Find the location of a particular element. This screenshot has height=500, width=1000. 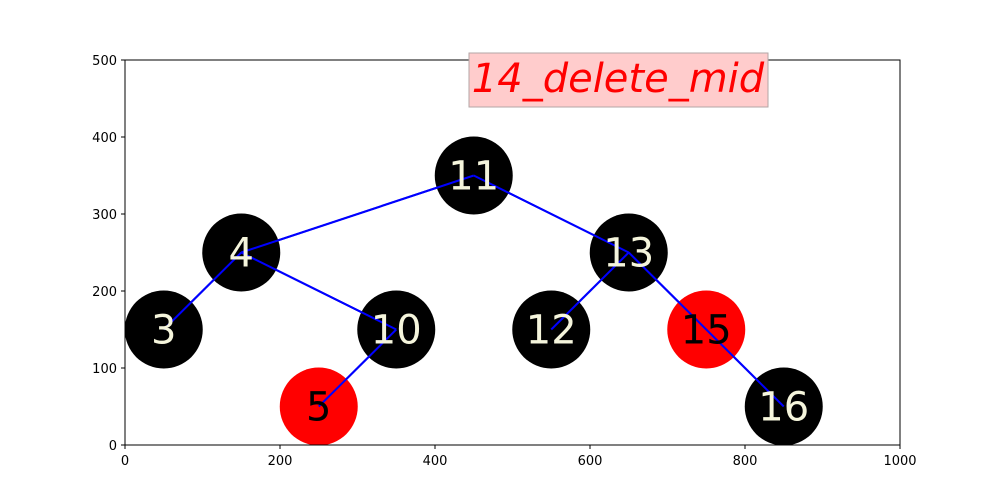

y-tick-label: 300 is located at coordinates (104, 215).